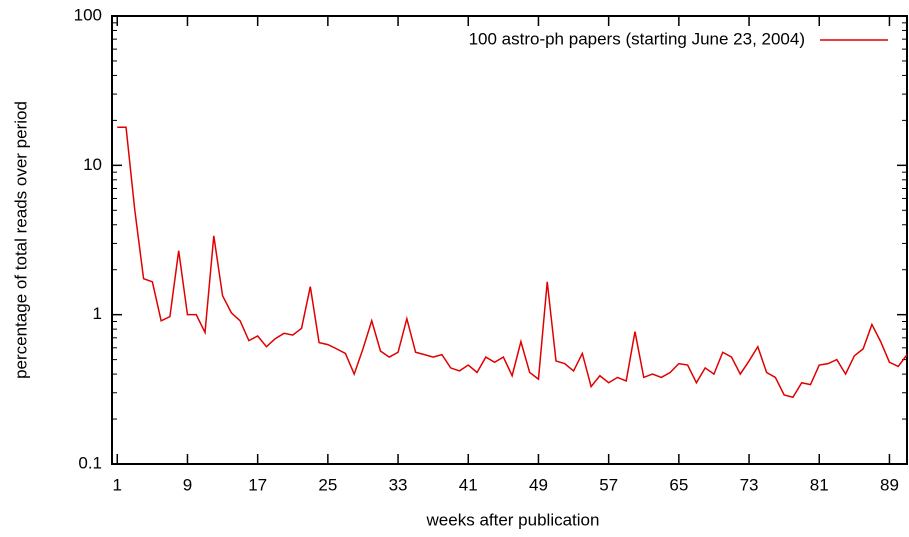 Image resolution: width=909 pixels, height=537 pixels. I want to click on x-tick-label: 57, so click(608, 484).